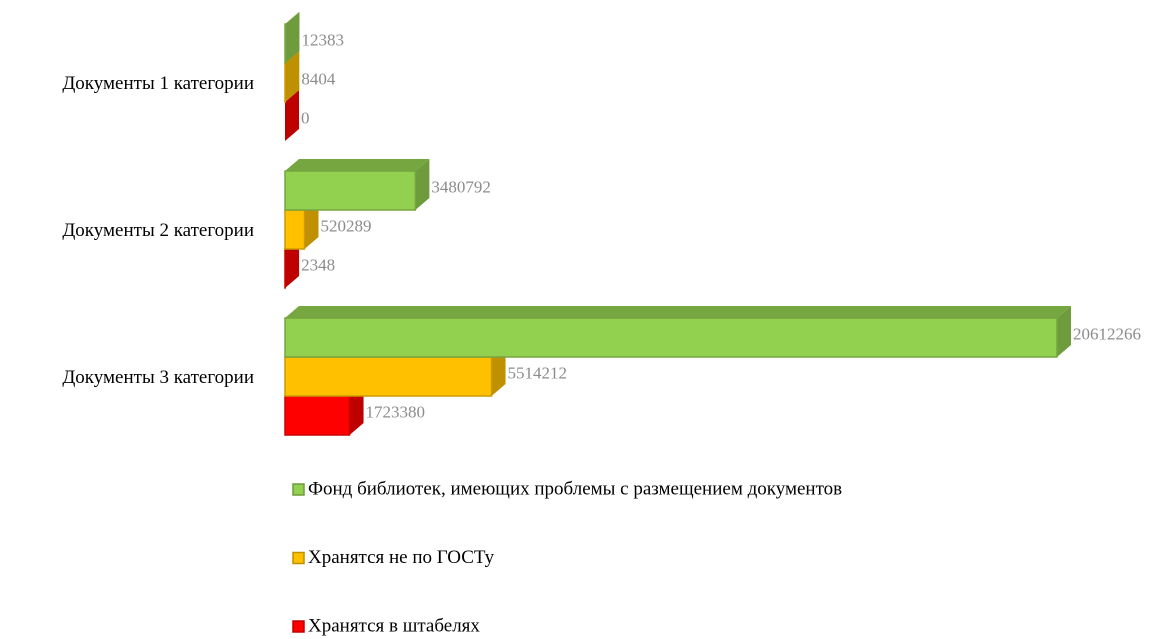 The height and width of the screenshot is (639, 1163). Describe the element at coordinates (158, 83) in the screenshot. I see `category-label: Документы 1 категории` at that location.